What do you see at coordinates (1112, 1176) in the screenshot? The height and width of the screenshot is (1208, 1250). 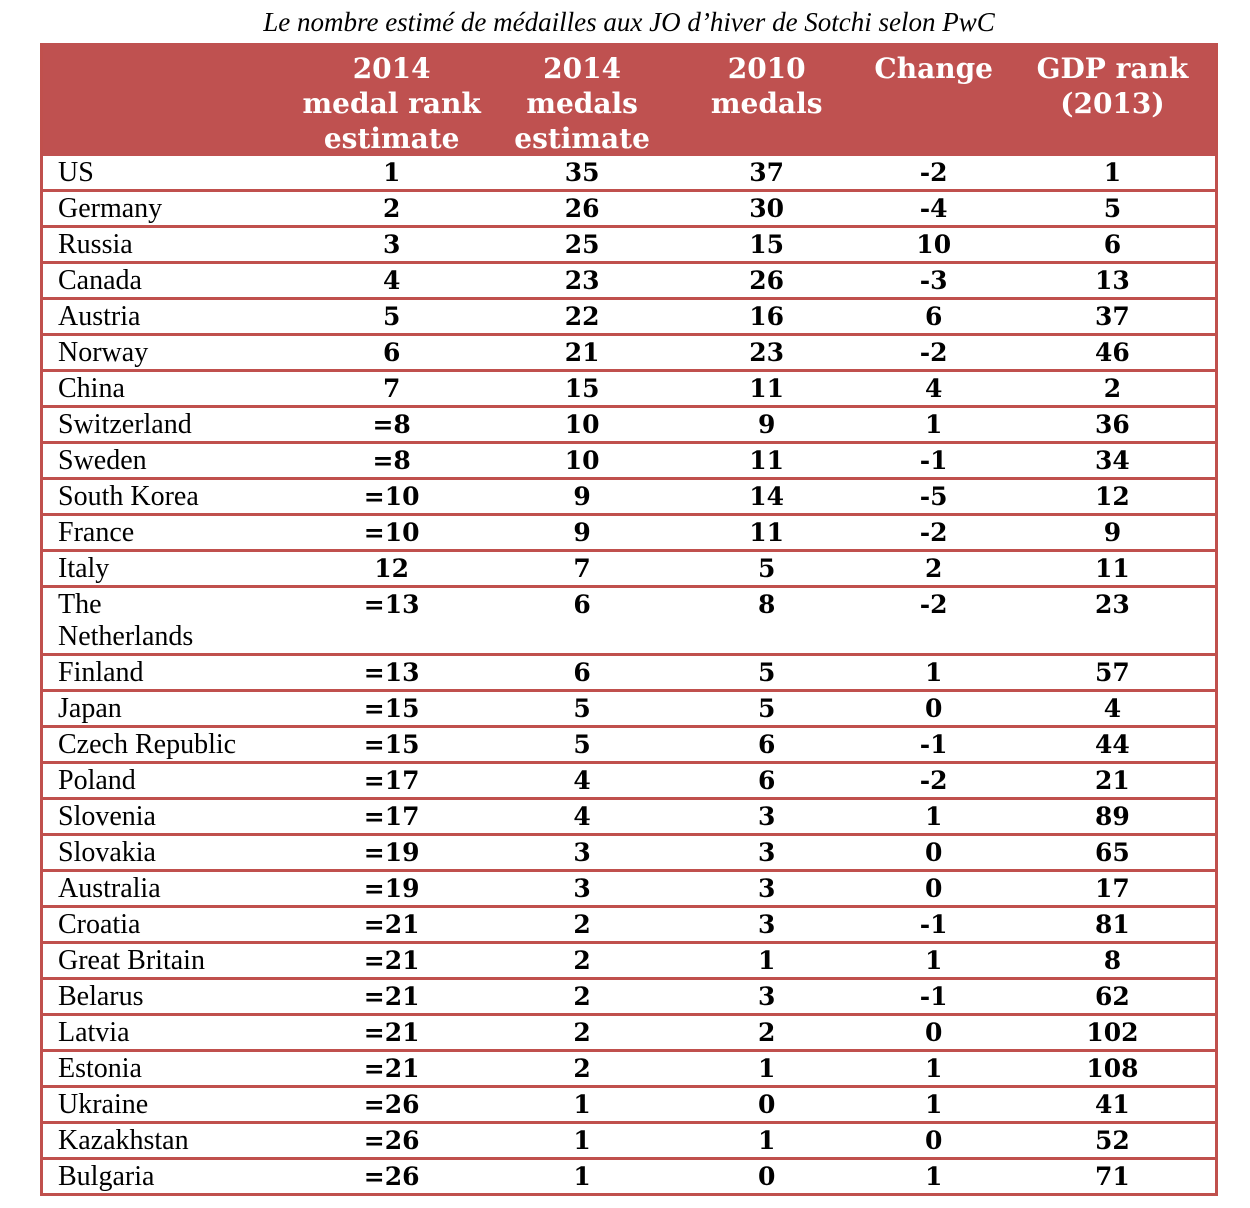 I see `gdp-rank-cell: 71` at bounding box center [1112, 1176].